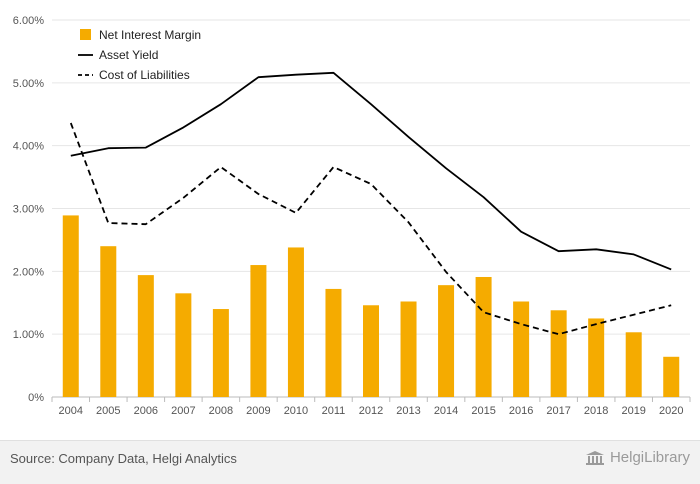  Describe the element at coordinates (123, 458) in the screenshot. I see `source-note: Source: Company Data, Helgi Analytics` at that location.